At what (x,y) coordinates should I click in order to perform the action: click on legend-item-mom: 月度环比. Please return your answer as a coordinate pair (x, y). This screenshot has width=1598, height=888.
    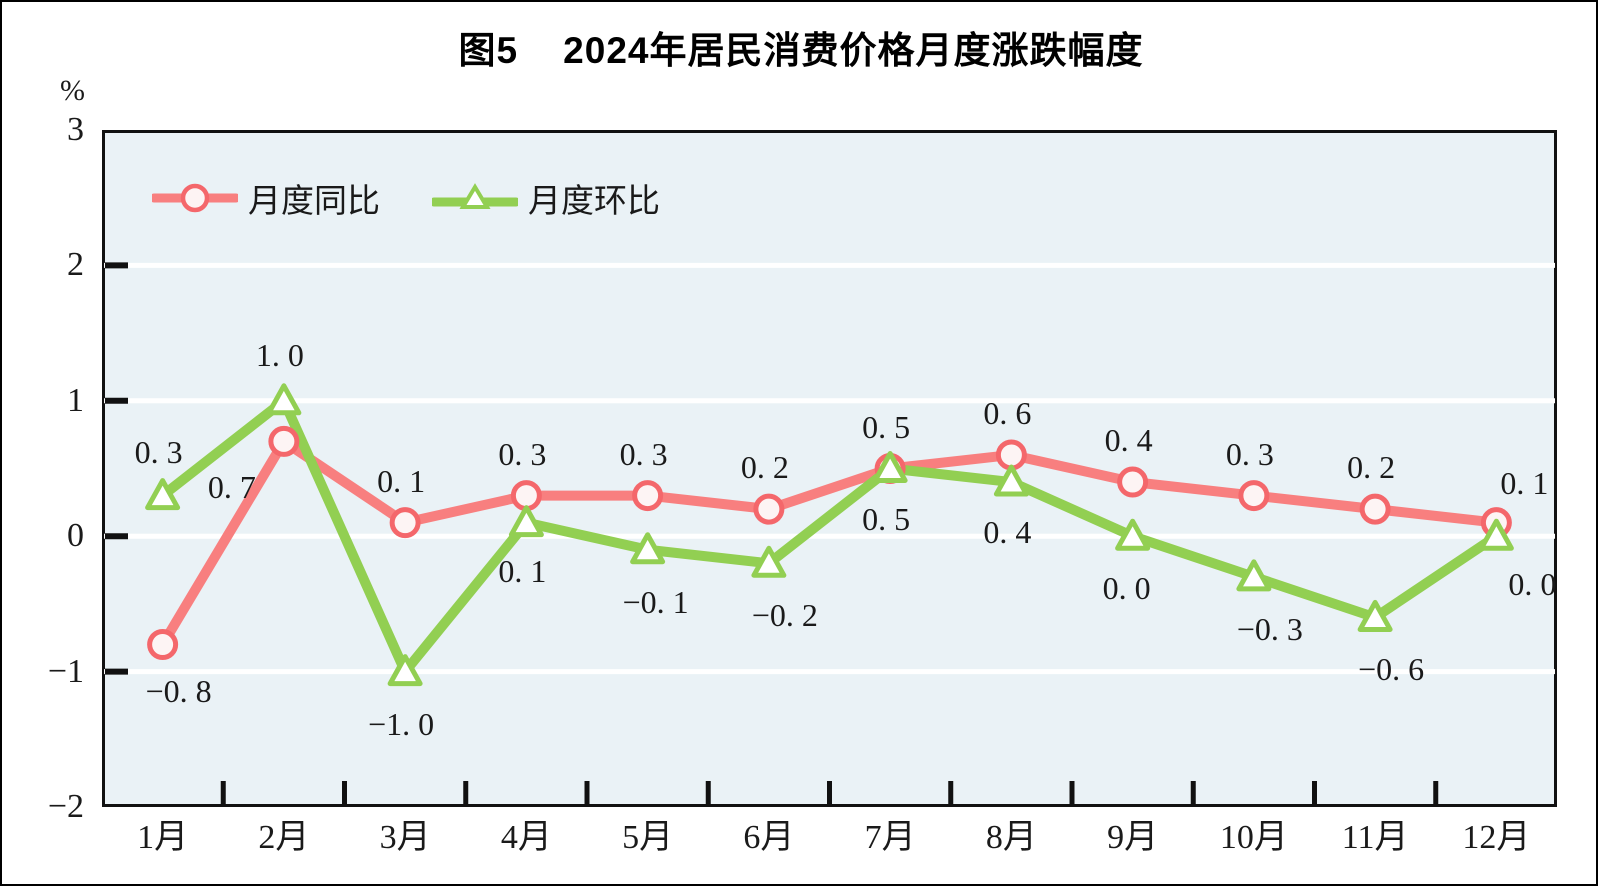
    Looking at the image, I should click on (546, 198).